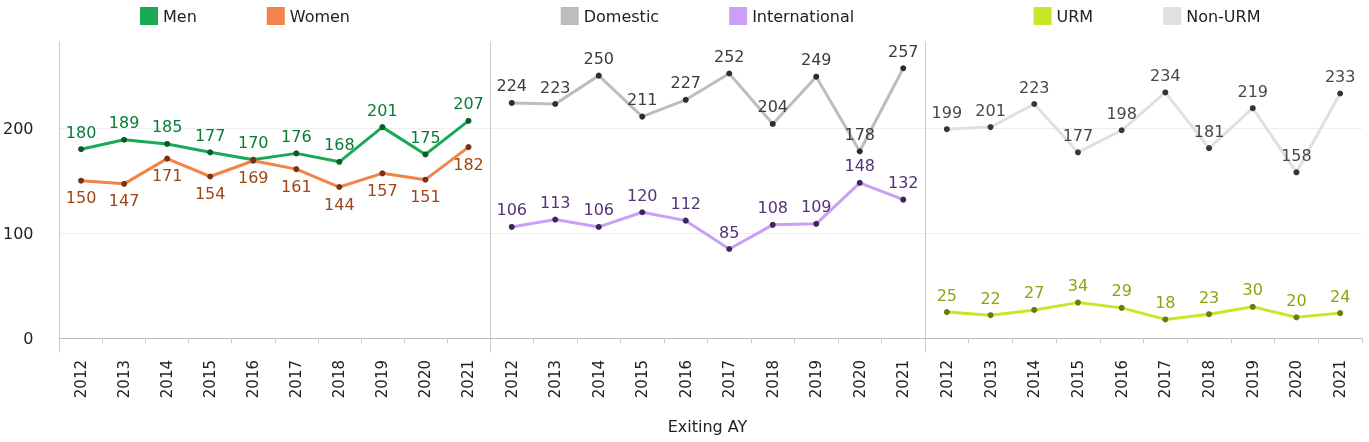 This screenshot has width=1369, height=442. Describe the element at coordinates (28, 338) in the screenshot. I see `y-tick-label: 0` at that location.